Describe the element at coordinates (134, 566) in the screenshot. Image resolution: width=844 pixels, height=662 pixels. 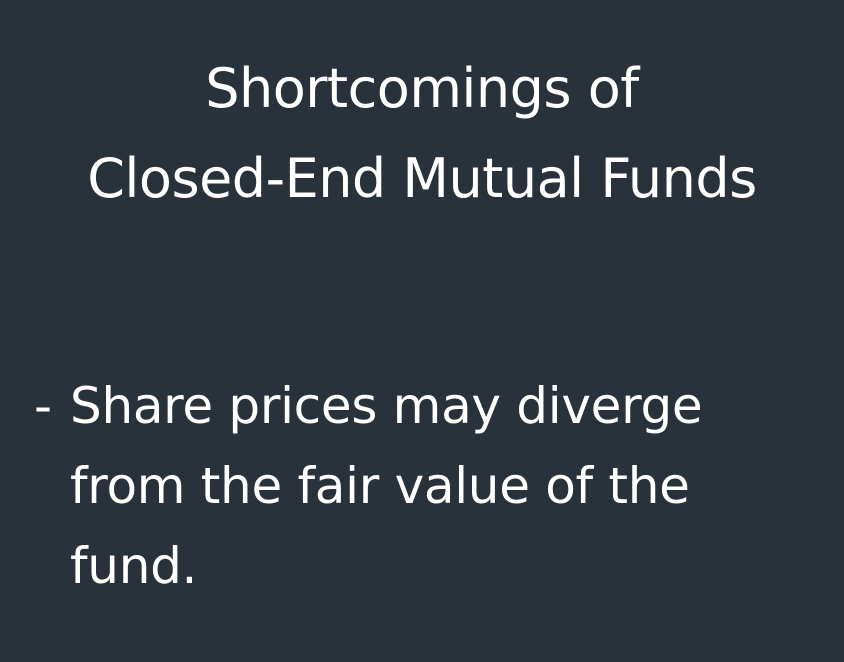
I see `bullet-line-3: fund.` at that location.